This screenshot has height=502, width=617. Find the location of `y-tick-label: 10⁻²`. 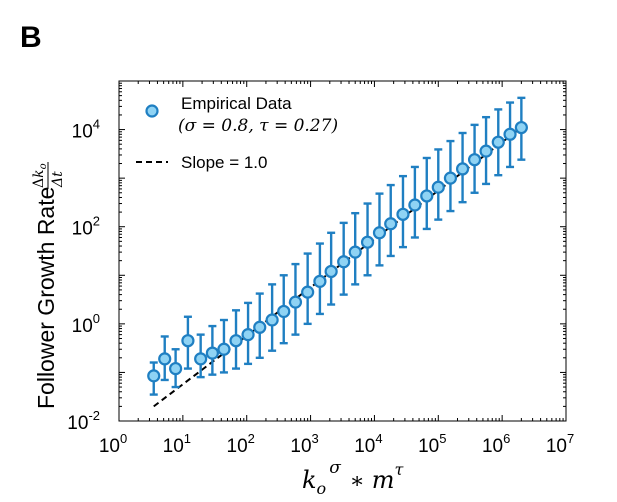

y-tick-label: 10⁻² is located at coordinates (83, 421).